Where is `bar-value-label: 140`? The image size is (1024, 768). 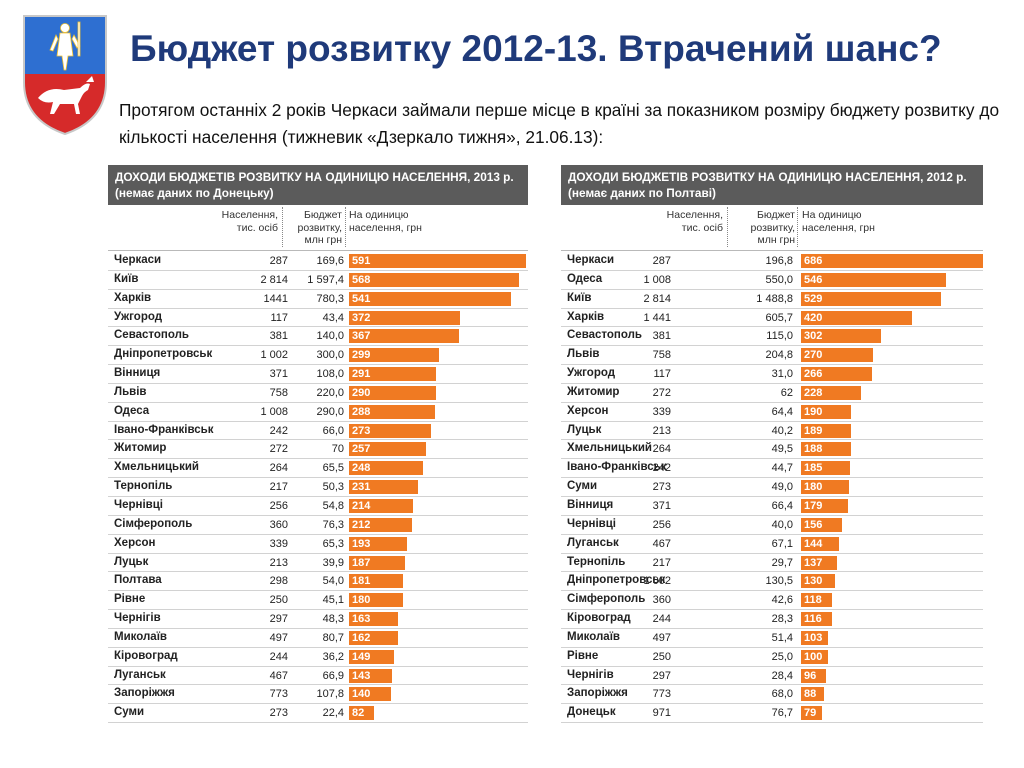
bar-value-label: 140 is located at coordinates (361, 694).